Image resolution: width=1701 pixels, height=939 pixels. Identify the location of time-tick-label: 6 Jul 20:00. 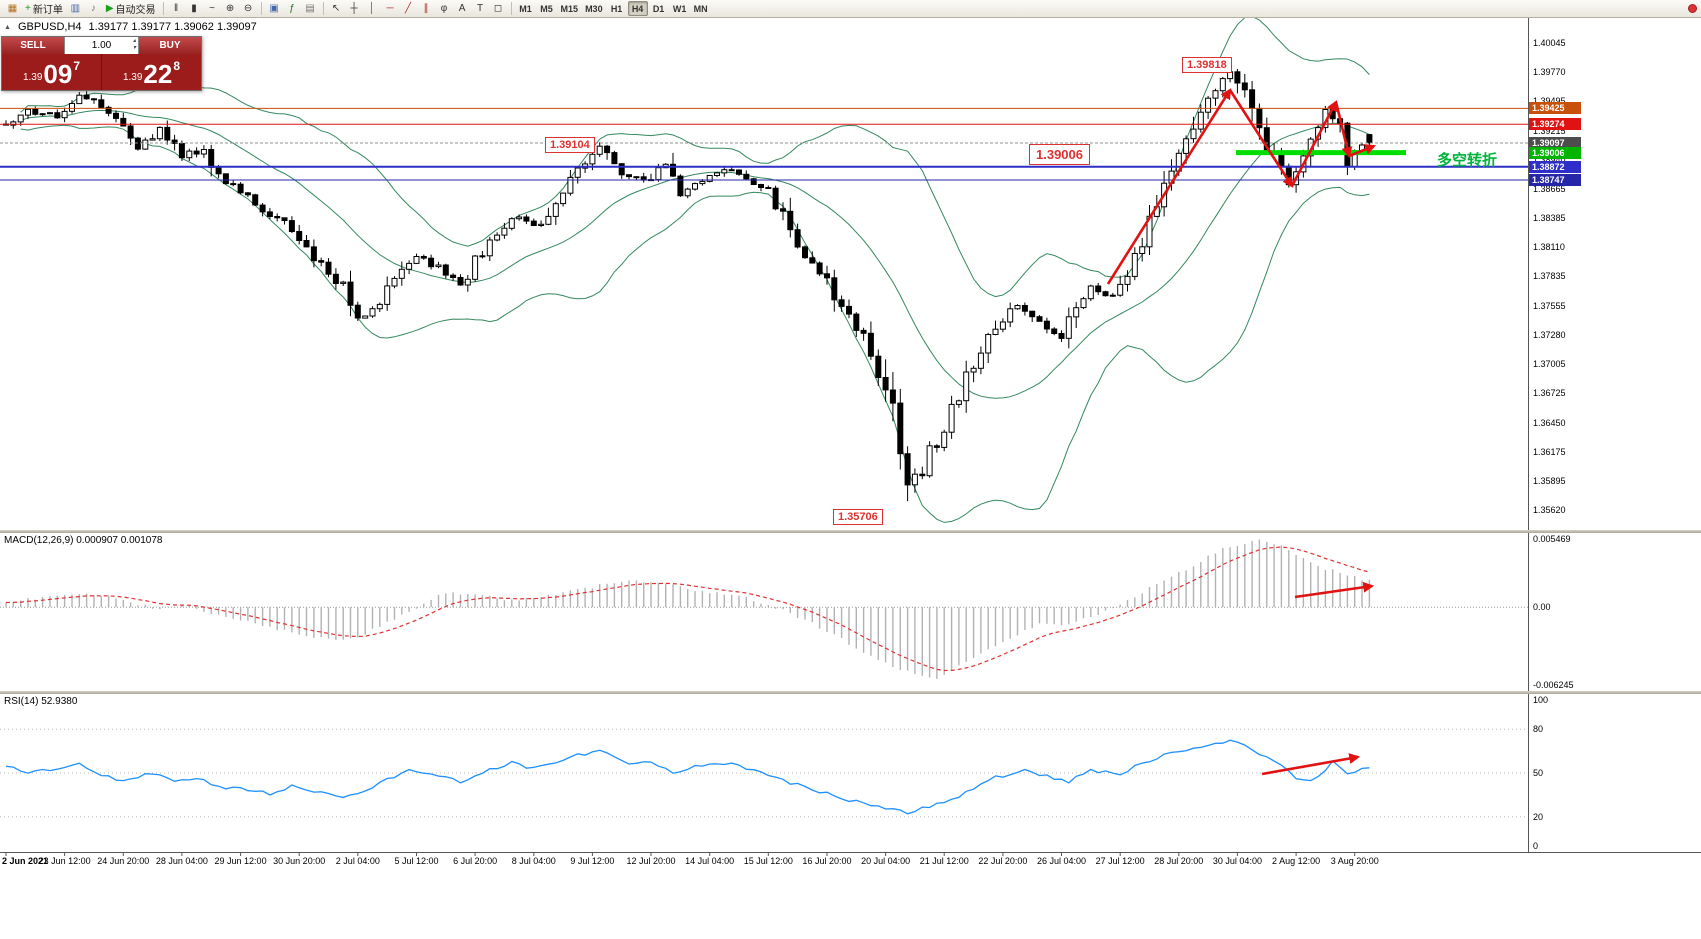
(475, 861).